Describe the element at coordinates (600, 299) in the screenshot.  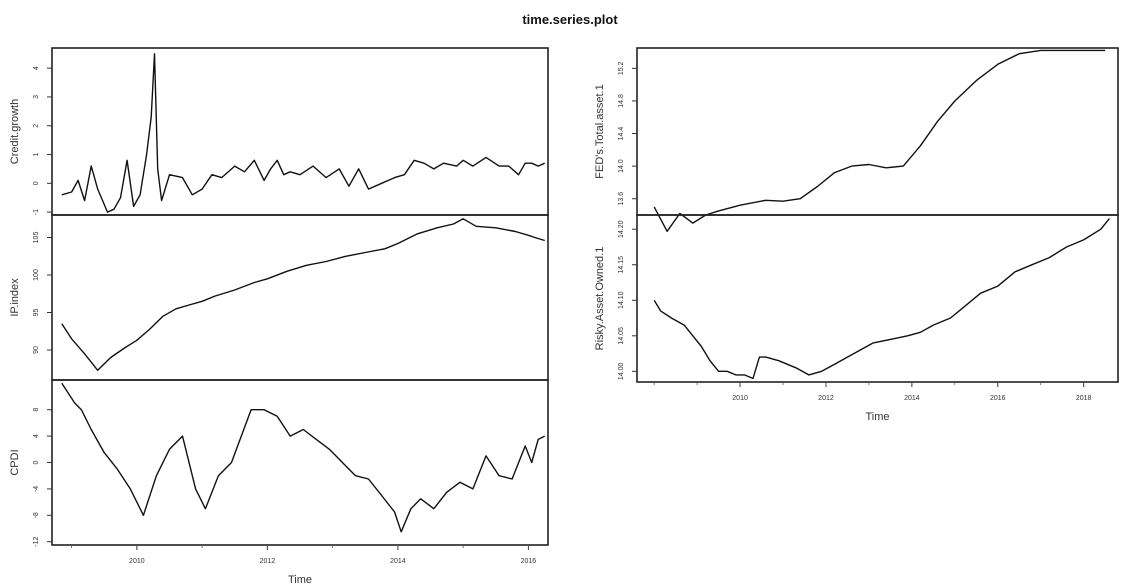
I see `y-axis-label: Risky.Asset.Owned.1` at that location.